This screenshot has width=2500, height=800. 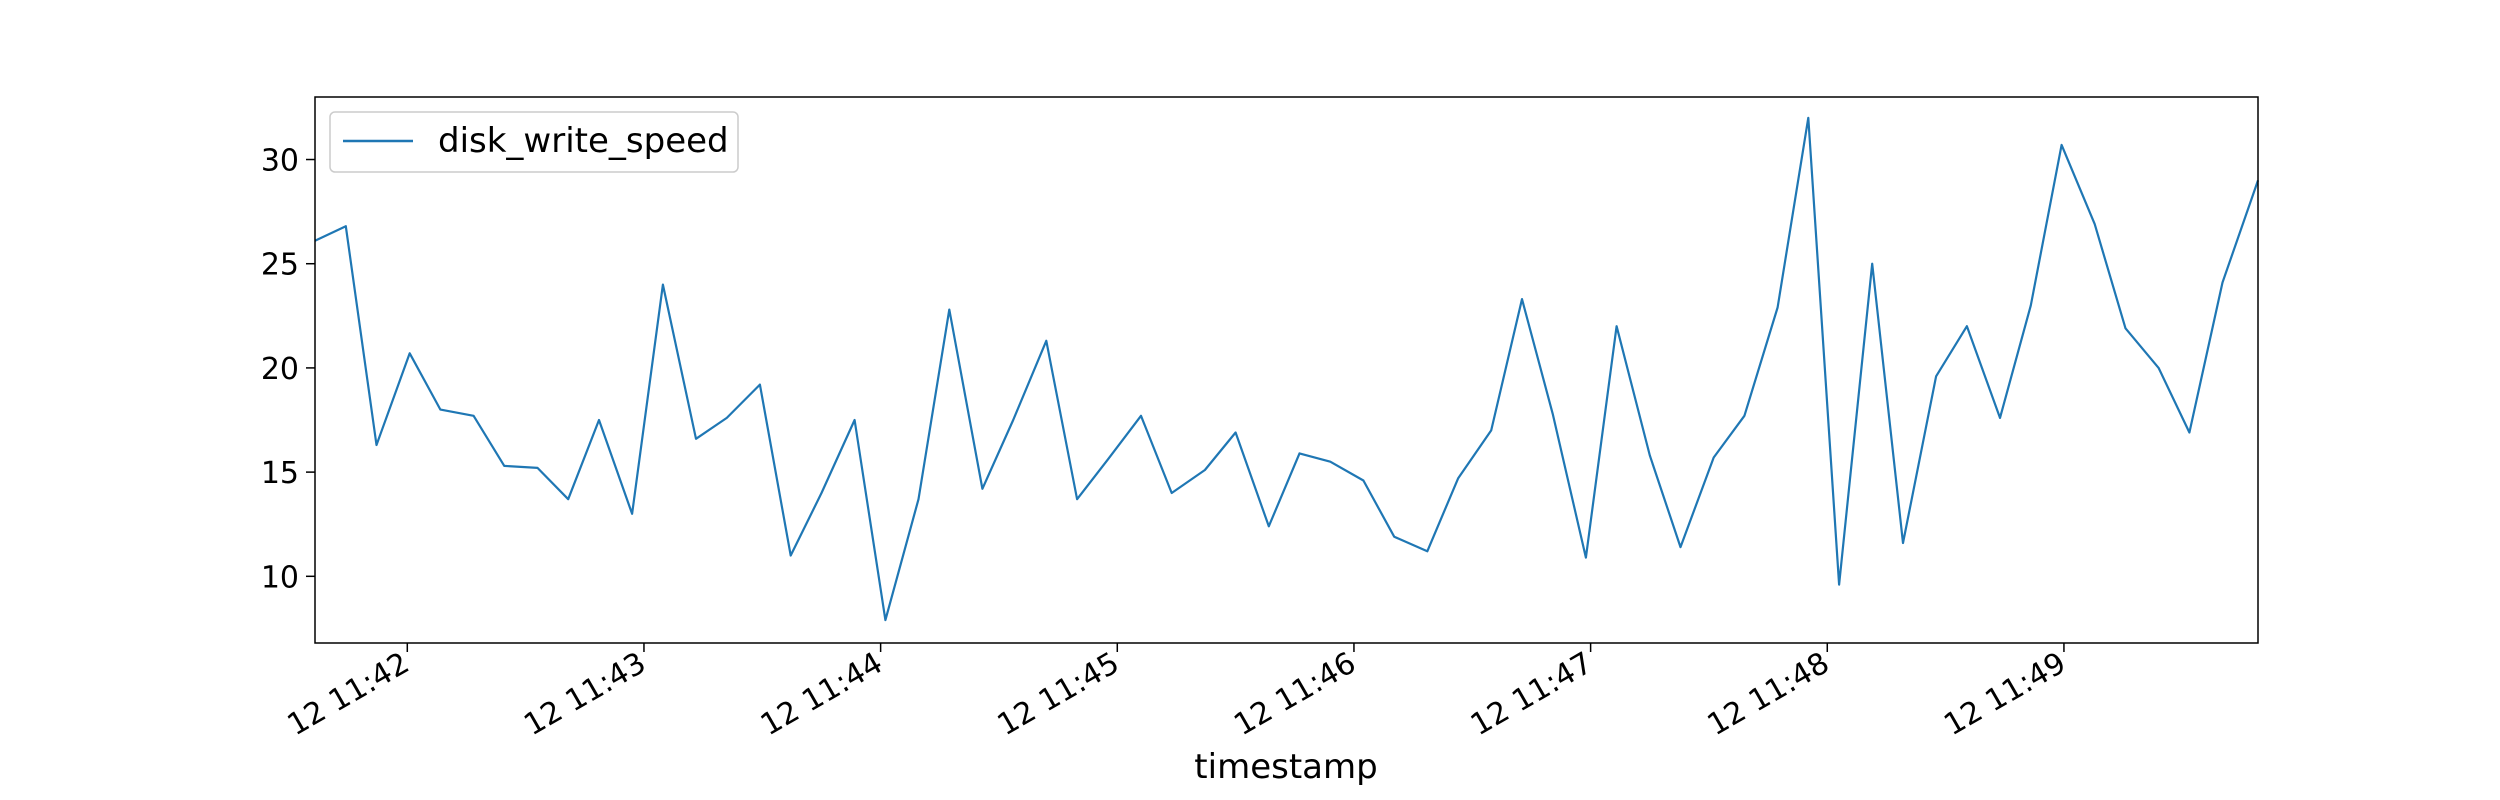 I want to click on y-tick-label: 15, so click(x=280, y=473).